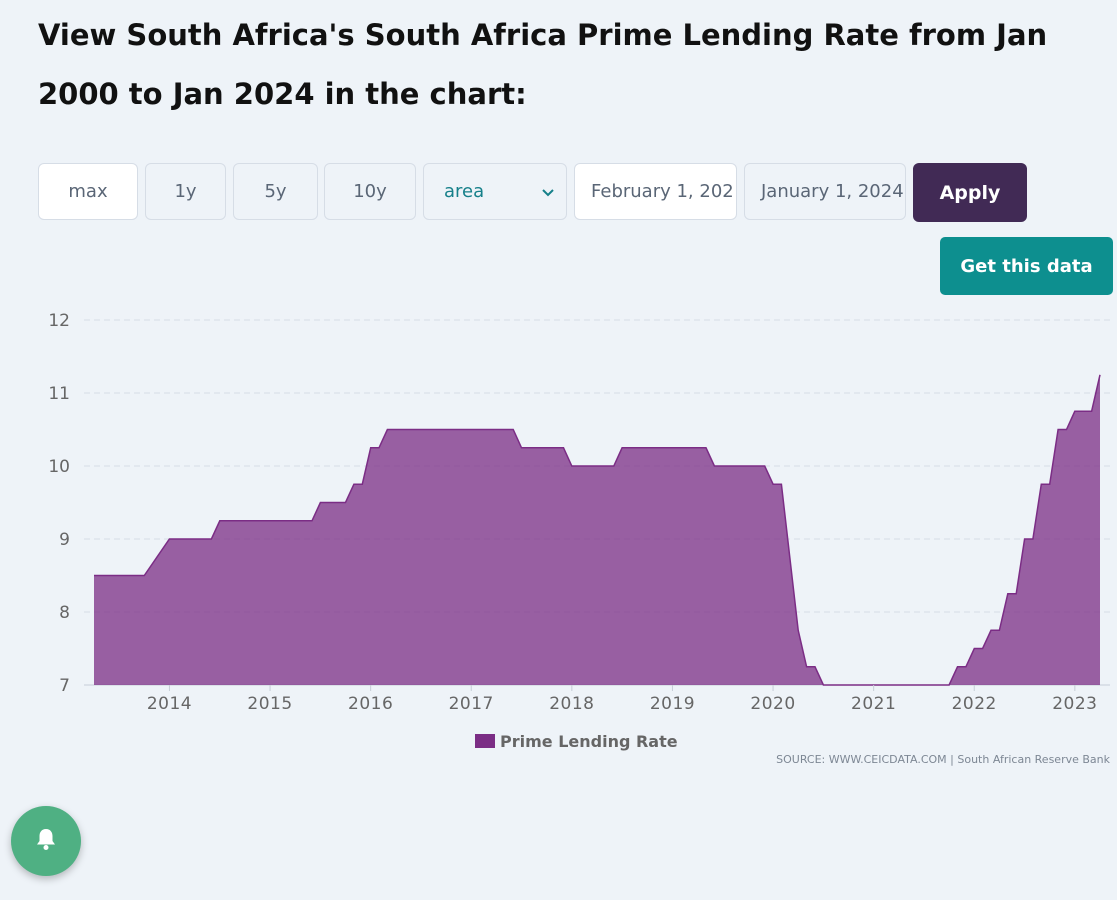  I want to click on x-tick-label: 2018, so click(571, 704).